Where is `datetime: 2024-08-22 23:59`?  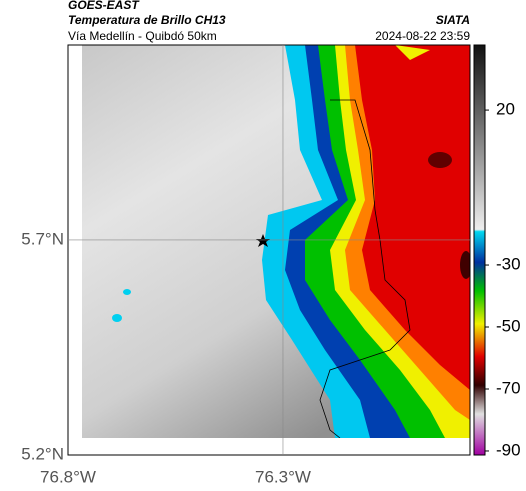 datetime: 2024-08-22 23:59 is located at coordinates (422, 36).